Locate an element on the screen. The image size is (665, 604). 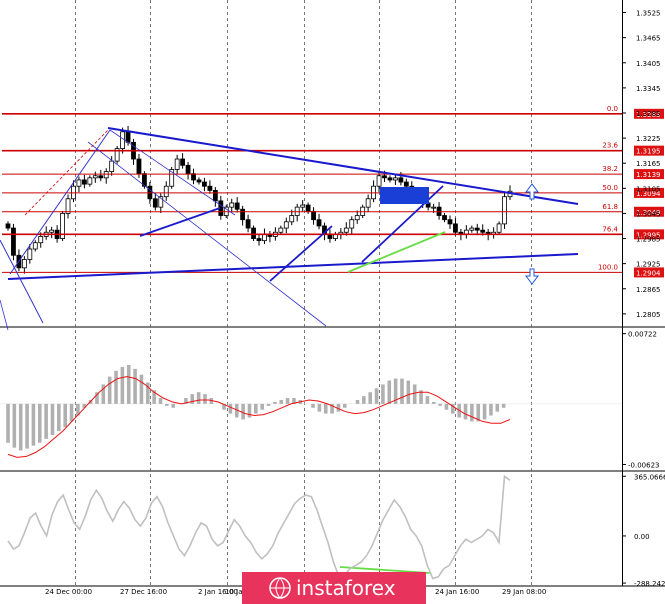
macd-tick-label-0: 0.00722 is located at coordinates (642, 335).